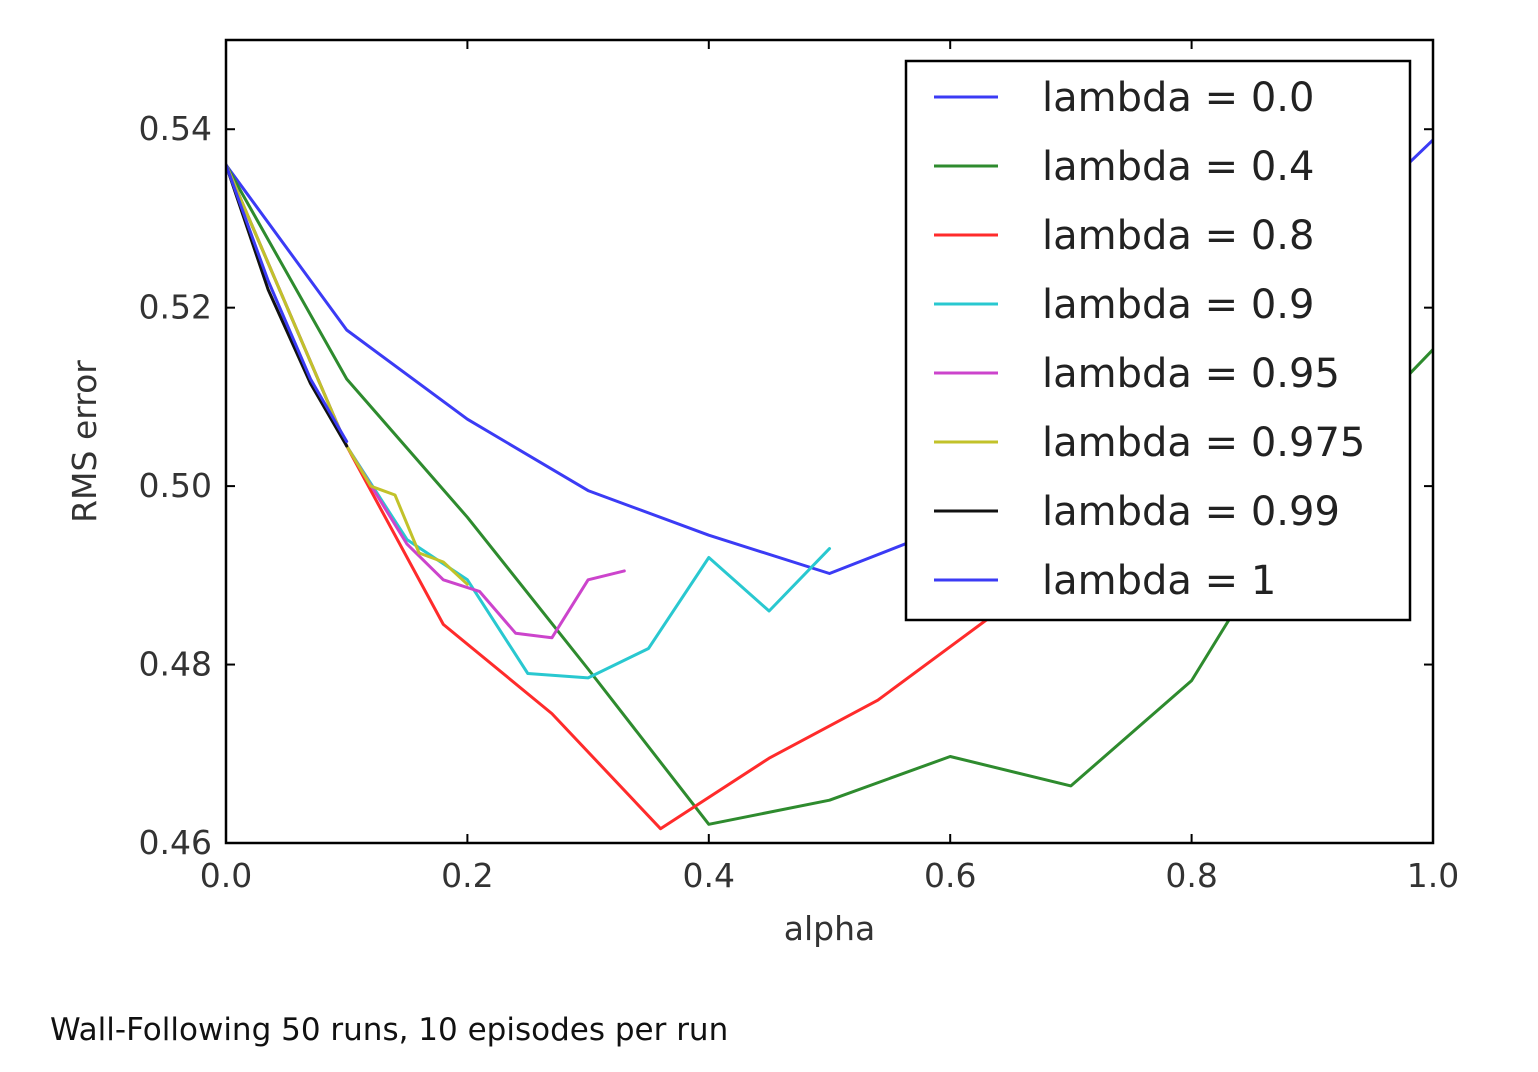 The height and width of the screenshot is (1072, 1538). What do you see at coordinates (84, 441) in the screenshot?
I see `y-axis-label: RMS error` at bounding box center [84, 441].